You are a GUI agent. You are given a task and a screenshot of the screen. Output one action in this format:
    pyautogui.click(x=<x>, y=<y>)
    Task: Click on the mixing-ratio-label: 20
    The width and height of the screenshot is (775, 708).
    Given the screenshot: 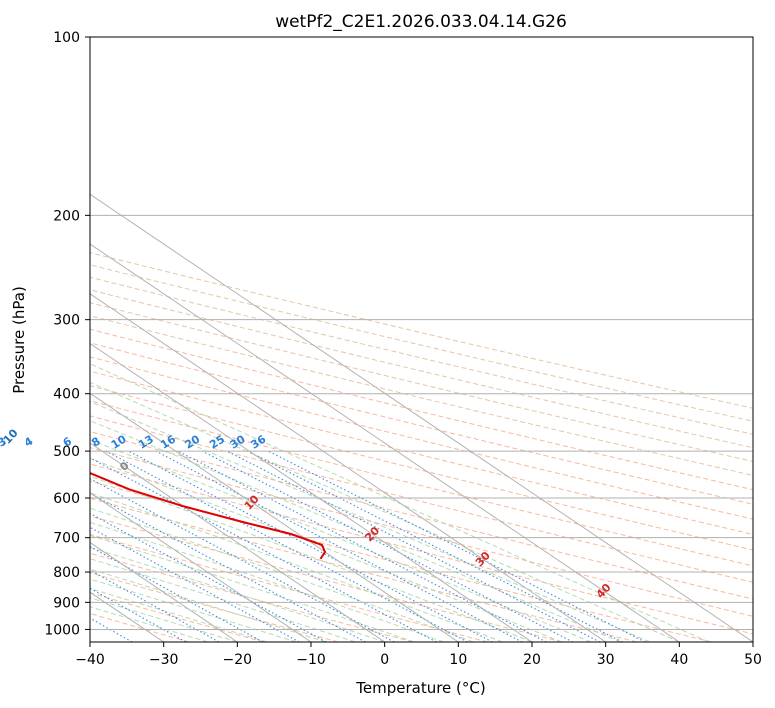 What is the action you would take?
    pyautogui.click(x=192, y=441)
    